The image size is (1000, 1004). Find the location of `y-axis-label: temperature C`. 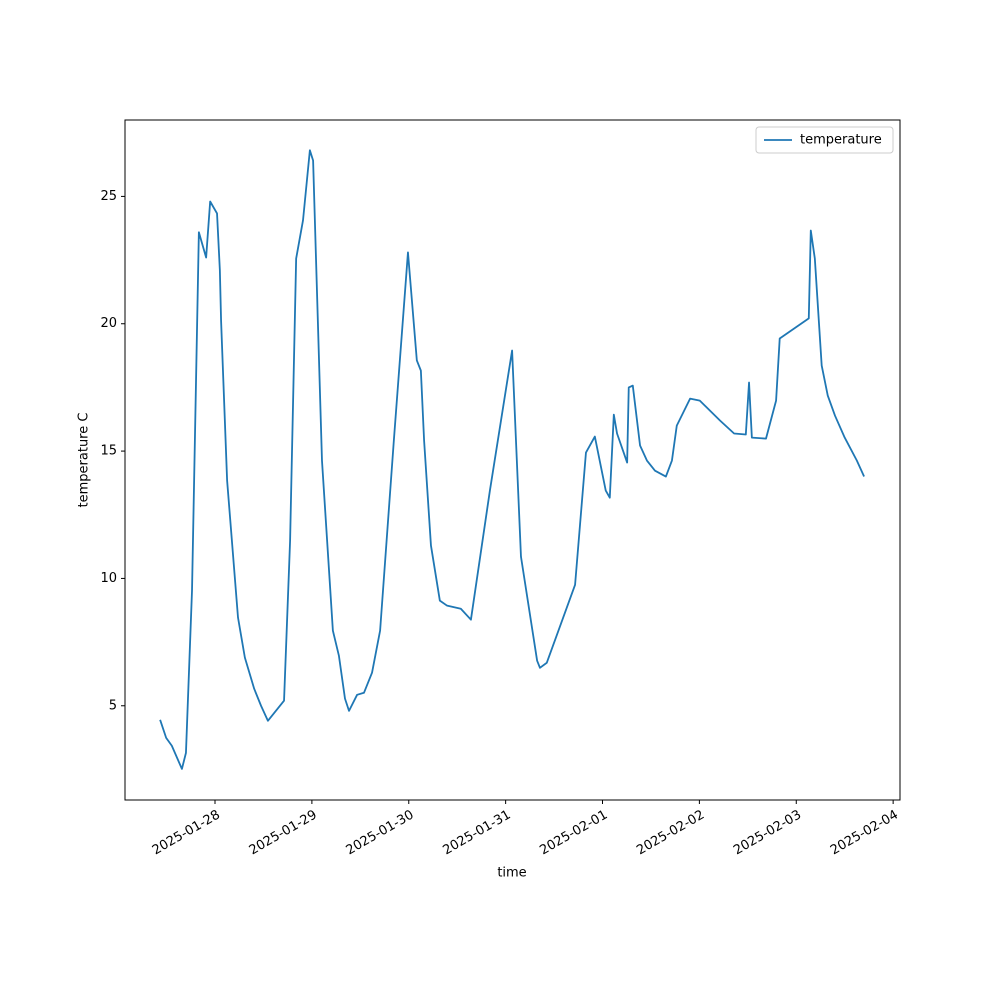

y-axis-label: temperature C is located at coordinates (84, 460).